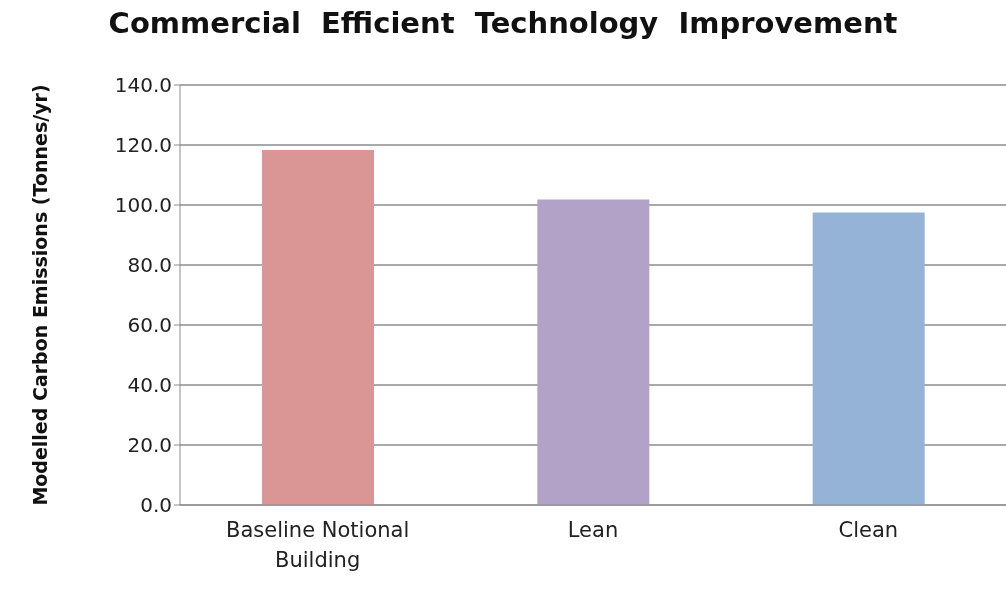  Describe the element at coordinates (149, 385) in the screenshot. I see `y-tick-label: 40.0` at that location.